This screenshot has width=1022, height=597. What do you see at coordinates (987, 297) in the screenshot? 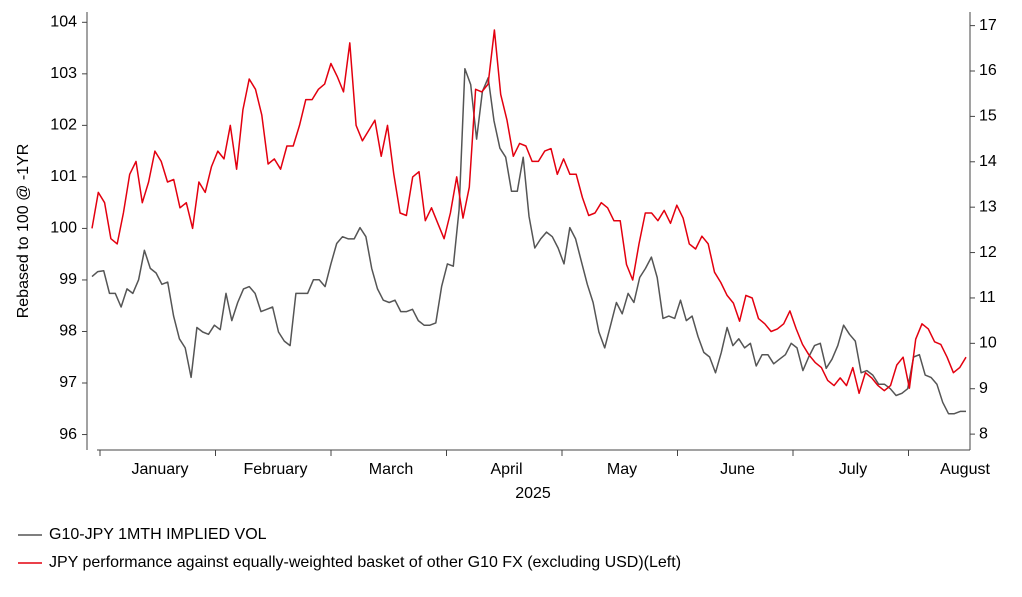
I see `y2-tick-label: 11` at bounding box center [987, 297].